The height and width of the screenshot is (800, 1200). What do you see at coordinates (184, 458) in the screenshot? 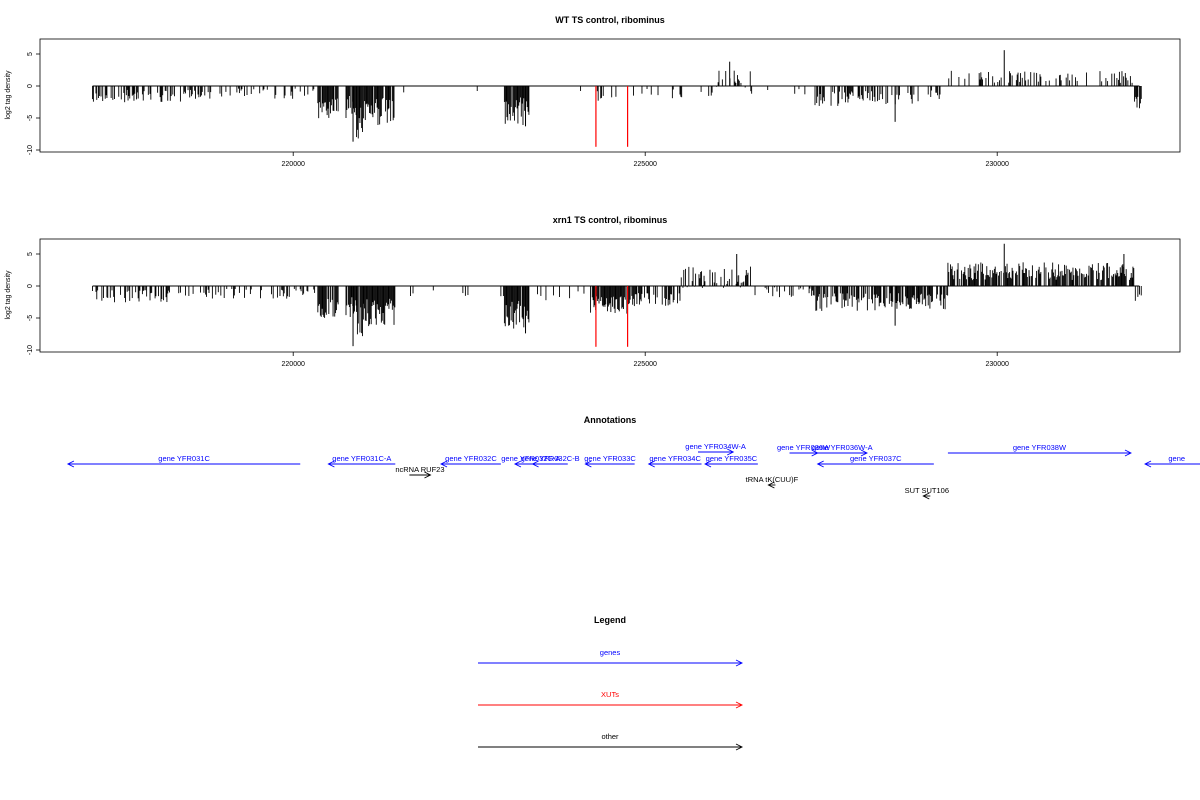
I see `feature-label: gene YFR031C` at bounding box center [184, 458].